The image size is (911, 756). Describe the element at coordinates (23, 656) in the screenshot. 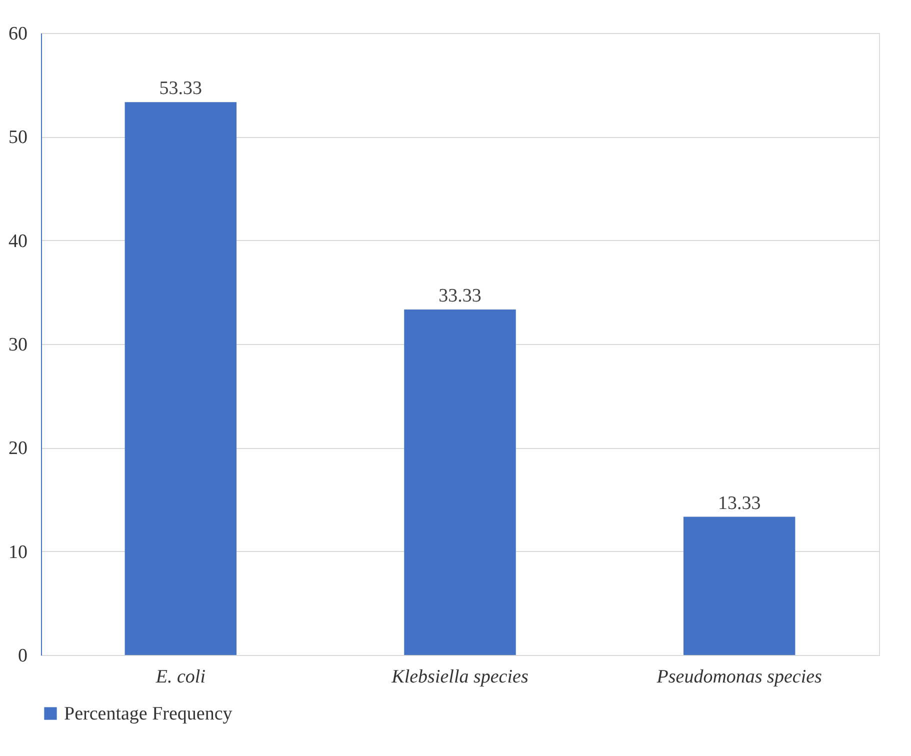

I see `y-tick-label: 0` at that location.